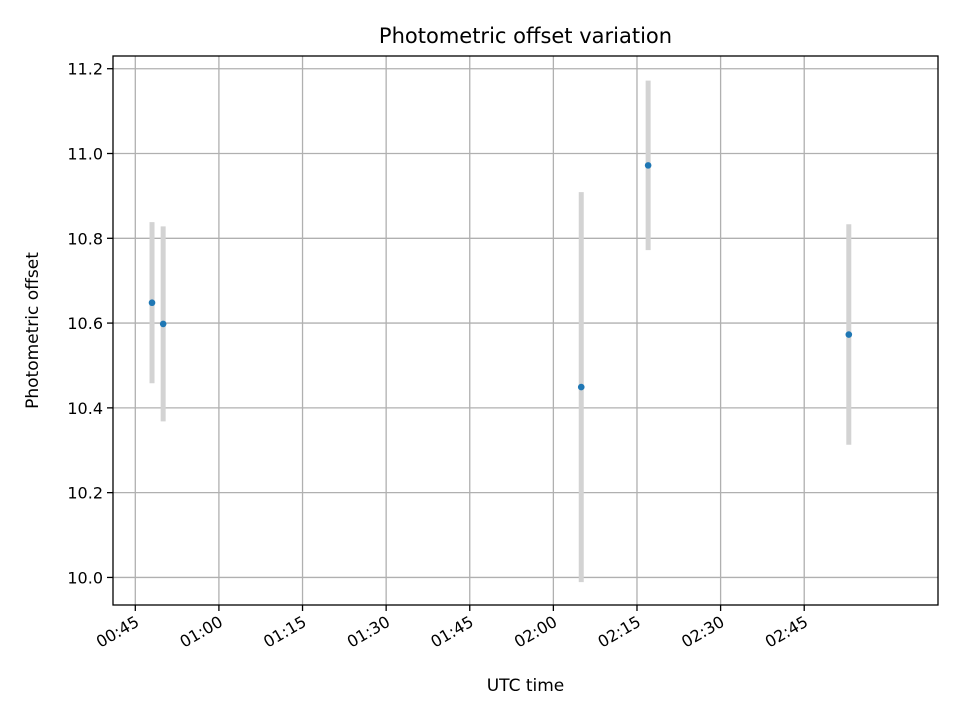 This screenshot has height=720, width=960. Describe the element at coordinates (85, 238) in the screenshot. I see `y-tick-label: 10.8` at that location.